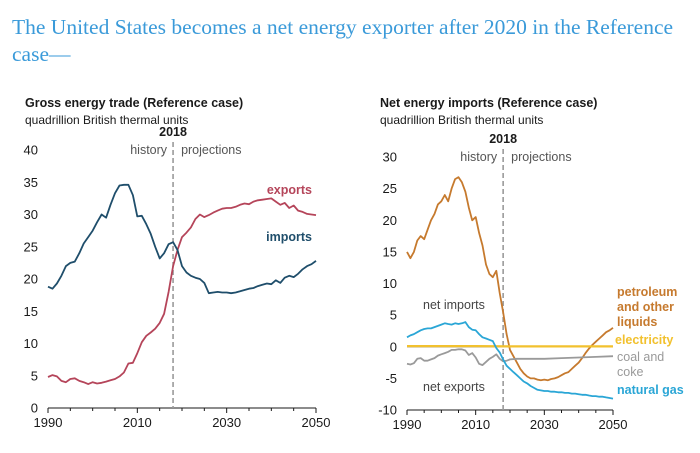 This screenshot has width=700, height=453. What do you see at coordinates (489, 103) in the screenshot?
I see `right-chart-title: Net energy imports (Reference case)` at bounding box center [489, 103].